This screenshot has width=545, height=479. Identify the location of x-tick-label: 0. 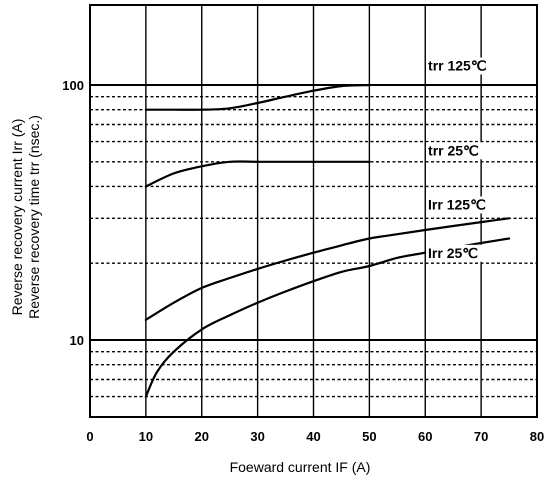
(89, 436).